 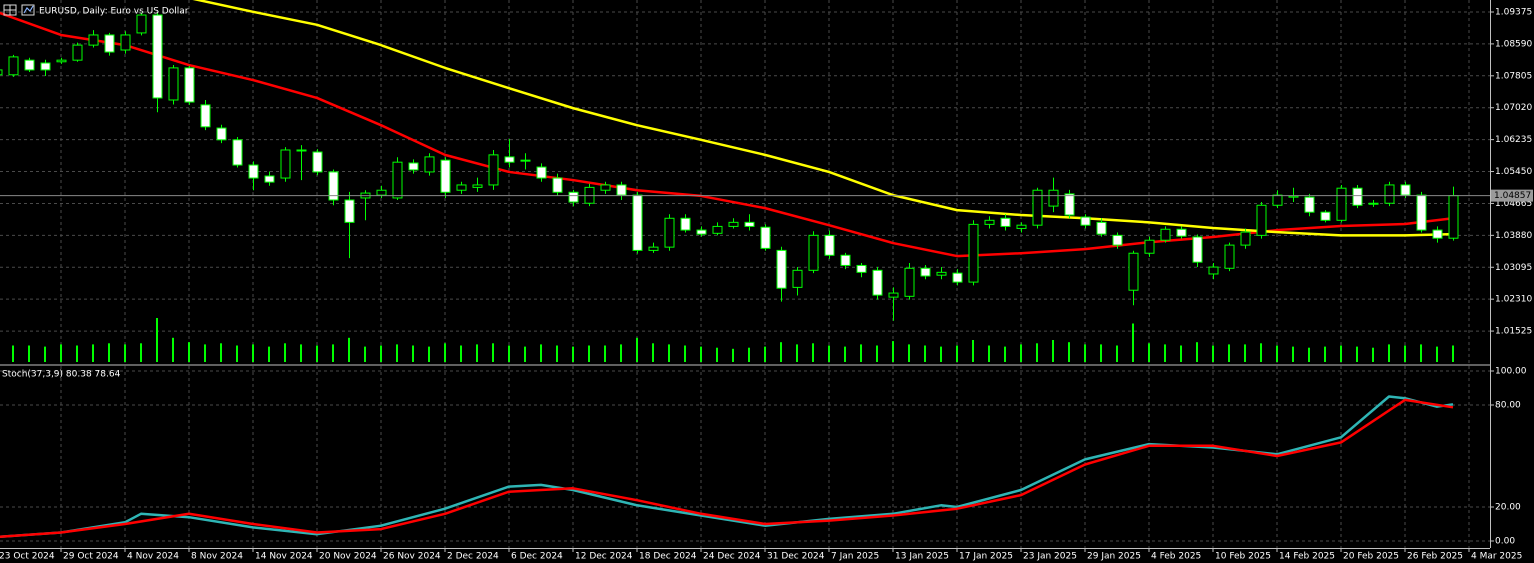 What do you see at coordinates (1243, 557) in the screenshot?
I see `x-tick-label: 10 Feb 2025` at bounding box center [1243, 557].